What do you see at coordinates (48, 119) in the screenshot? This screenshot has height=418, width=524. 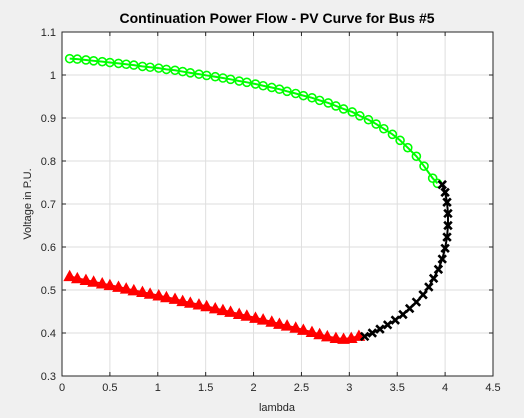 I see `y-tick-label: 0.9` at bounding box center [48, 119].